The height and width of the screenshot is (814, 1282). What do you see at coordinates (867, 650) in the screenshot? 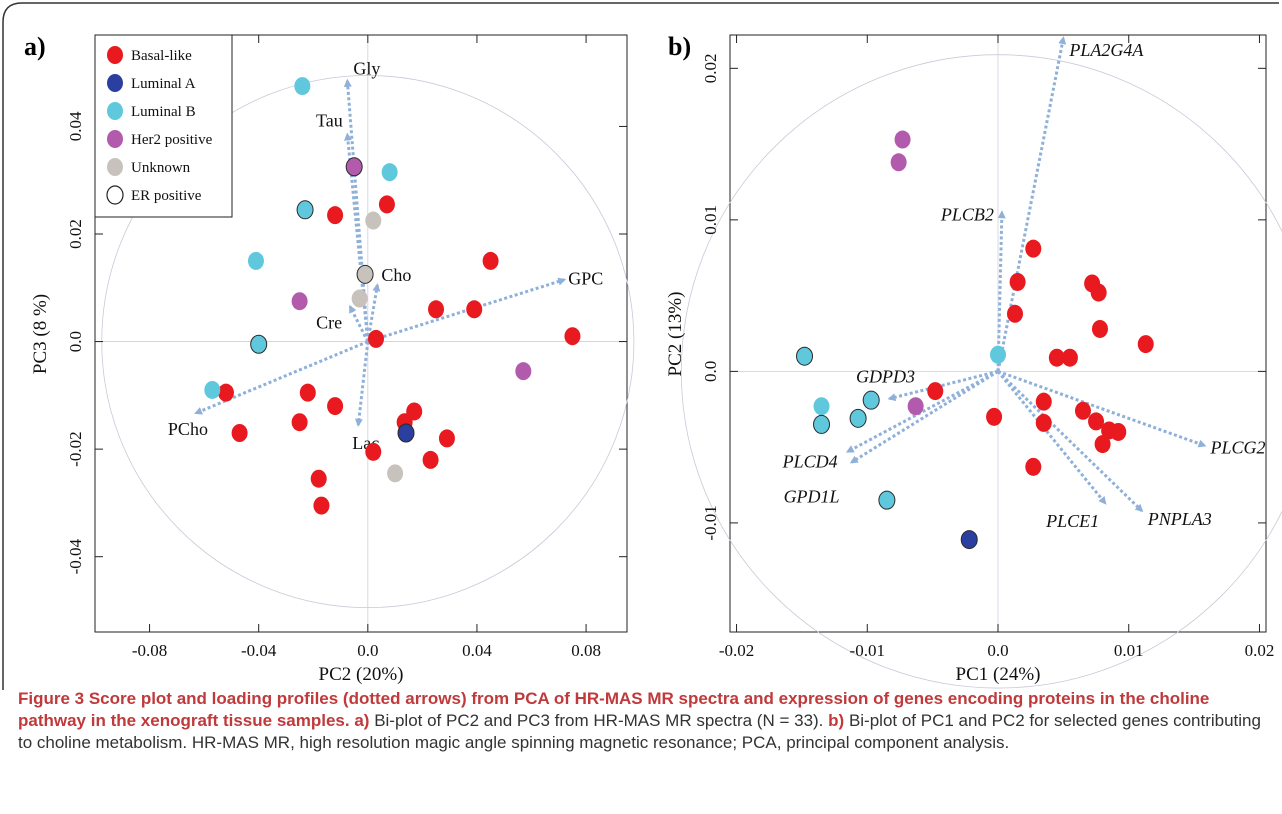
I see `x-tick-label: -0.01` at bounding box center [867, 650].